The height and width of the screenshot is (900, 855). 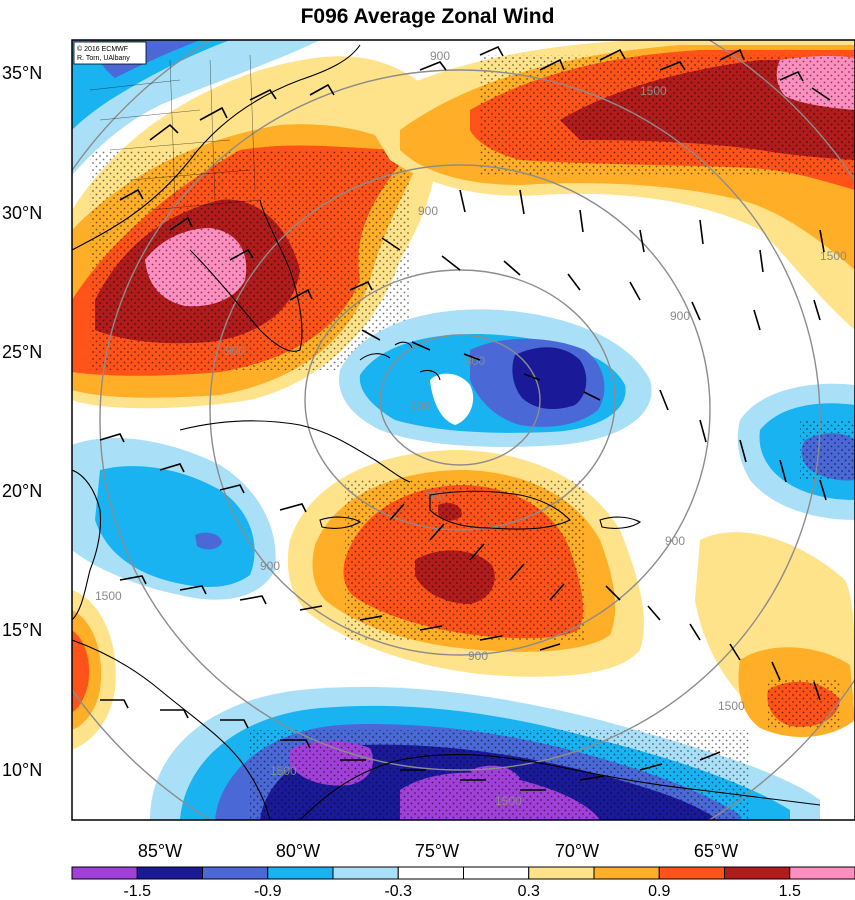 I want to click on lat-label: 25°N, so click(x=22, y=352).